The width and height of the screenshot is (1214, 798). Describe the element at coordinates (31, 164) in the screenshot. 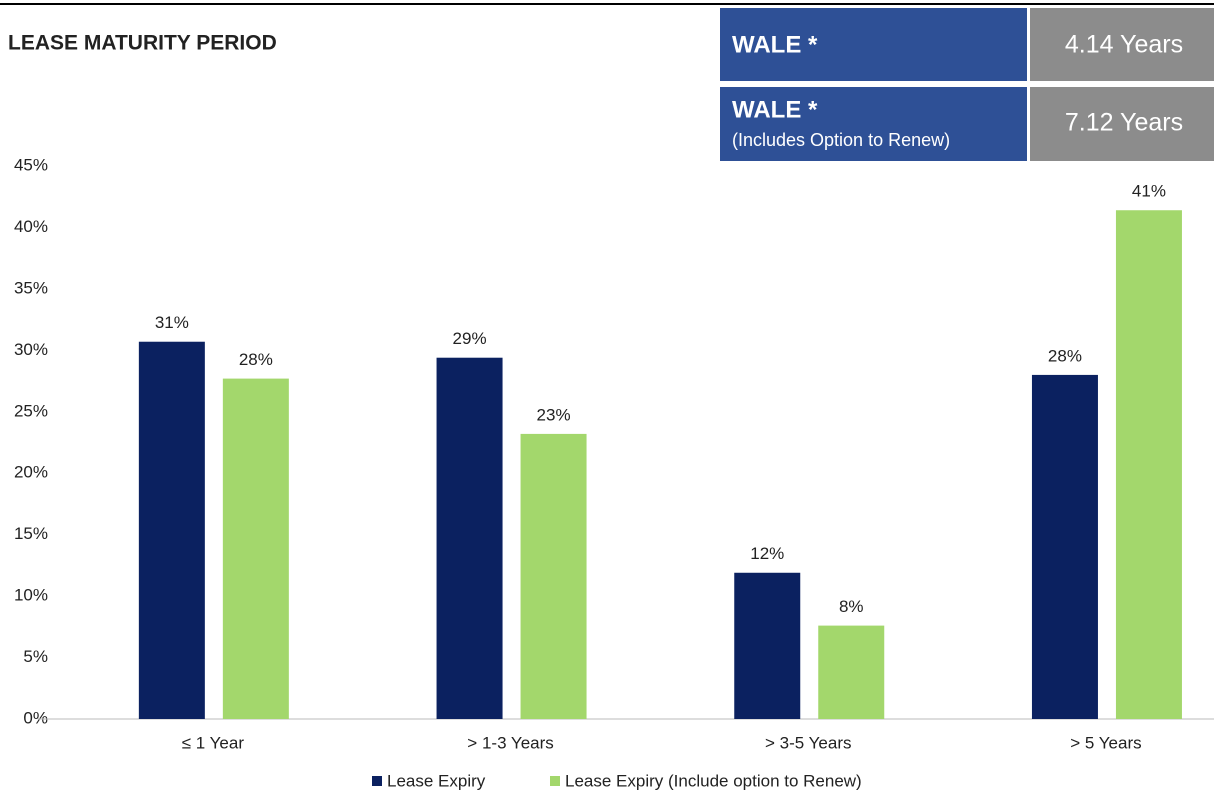

I see `y-tick-label: 45%` at that location.